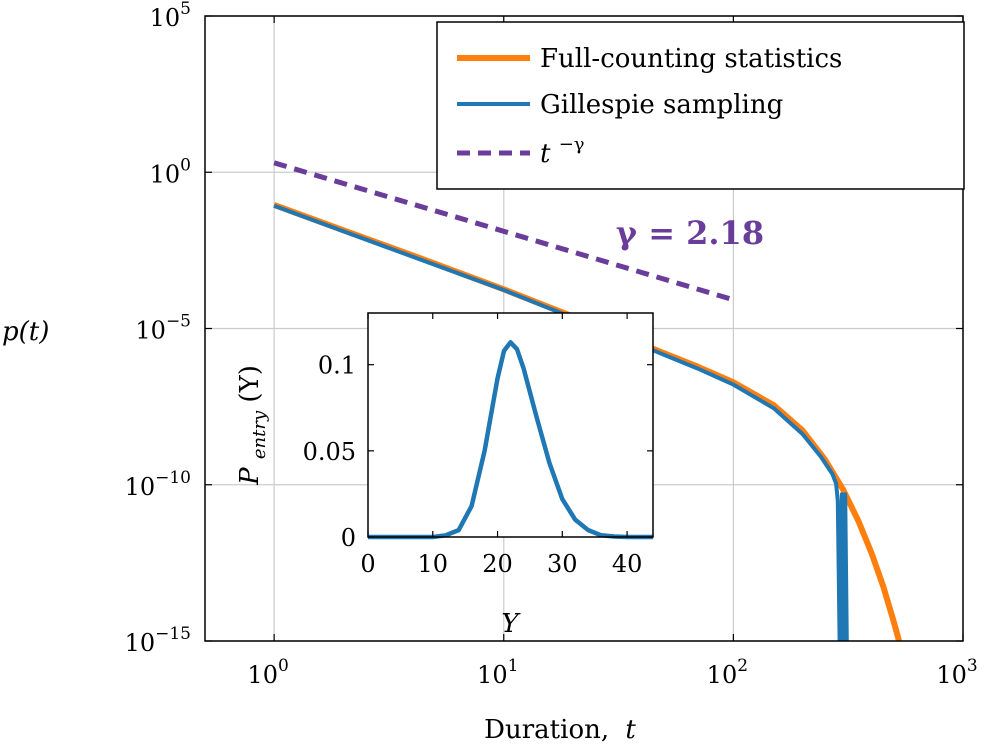 The height and width of the screenshot is (750, 1000). Describe the element at coordinates (627, 564) in the screenshot. I see `inset-x-tick-label: 40` at that location.